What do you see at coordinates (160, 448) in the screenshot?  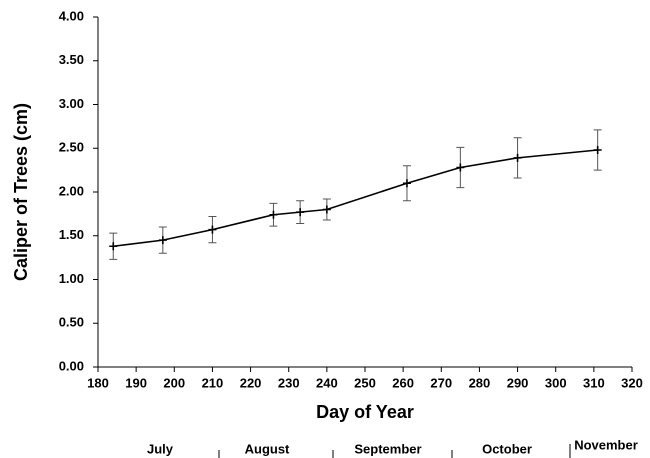 I see `month-label: July` at bounding box center [160, 448].